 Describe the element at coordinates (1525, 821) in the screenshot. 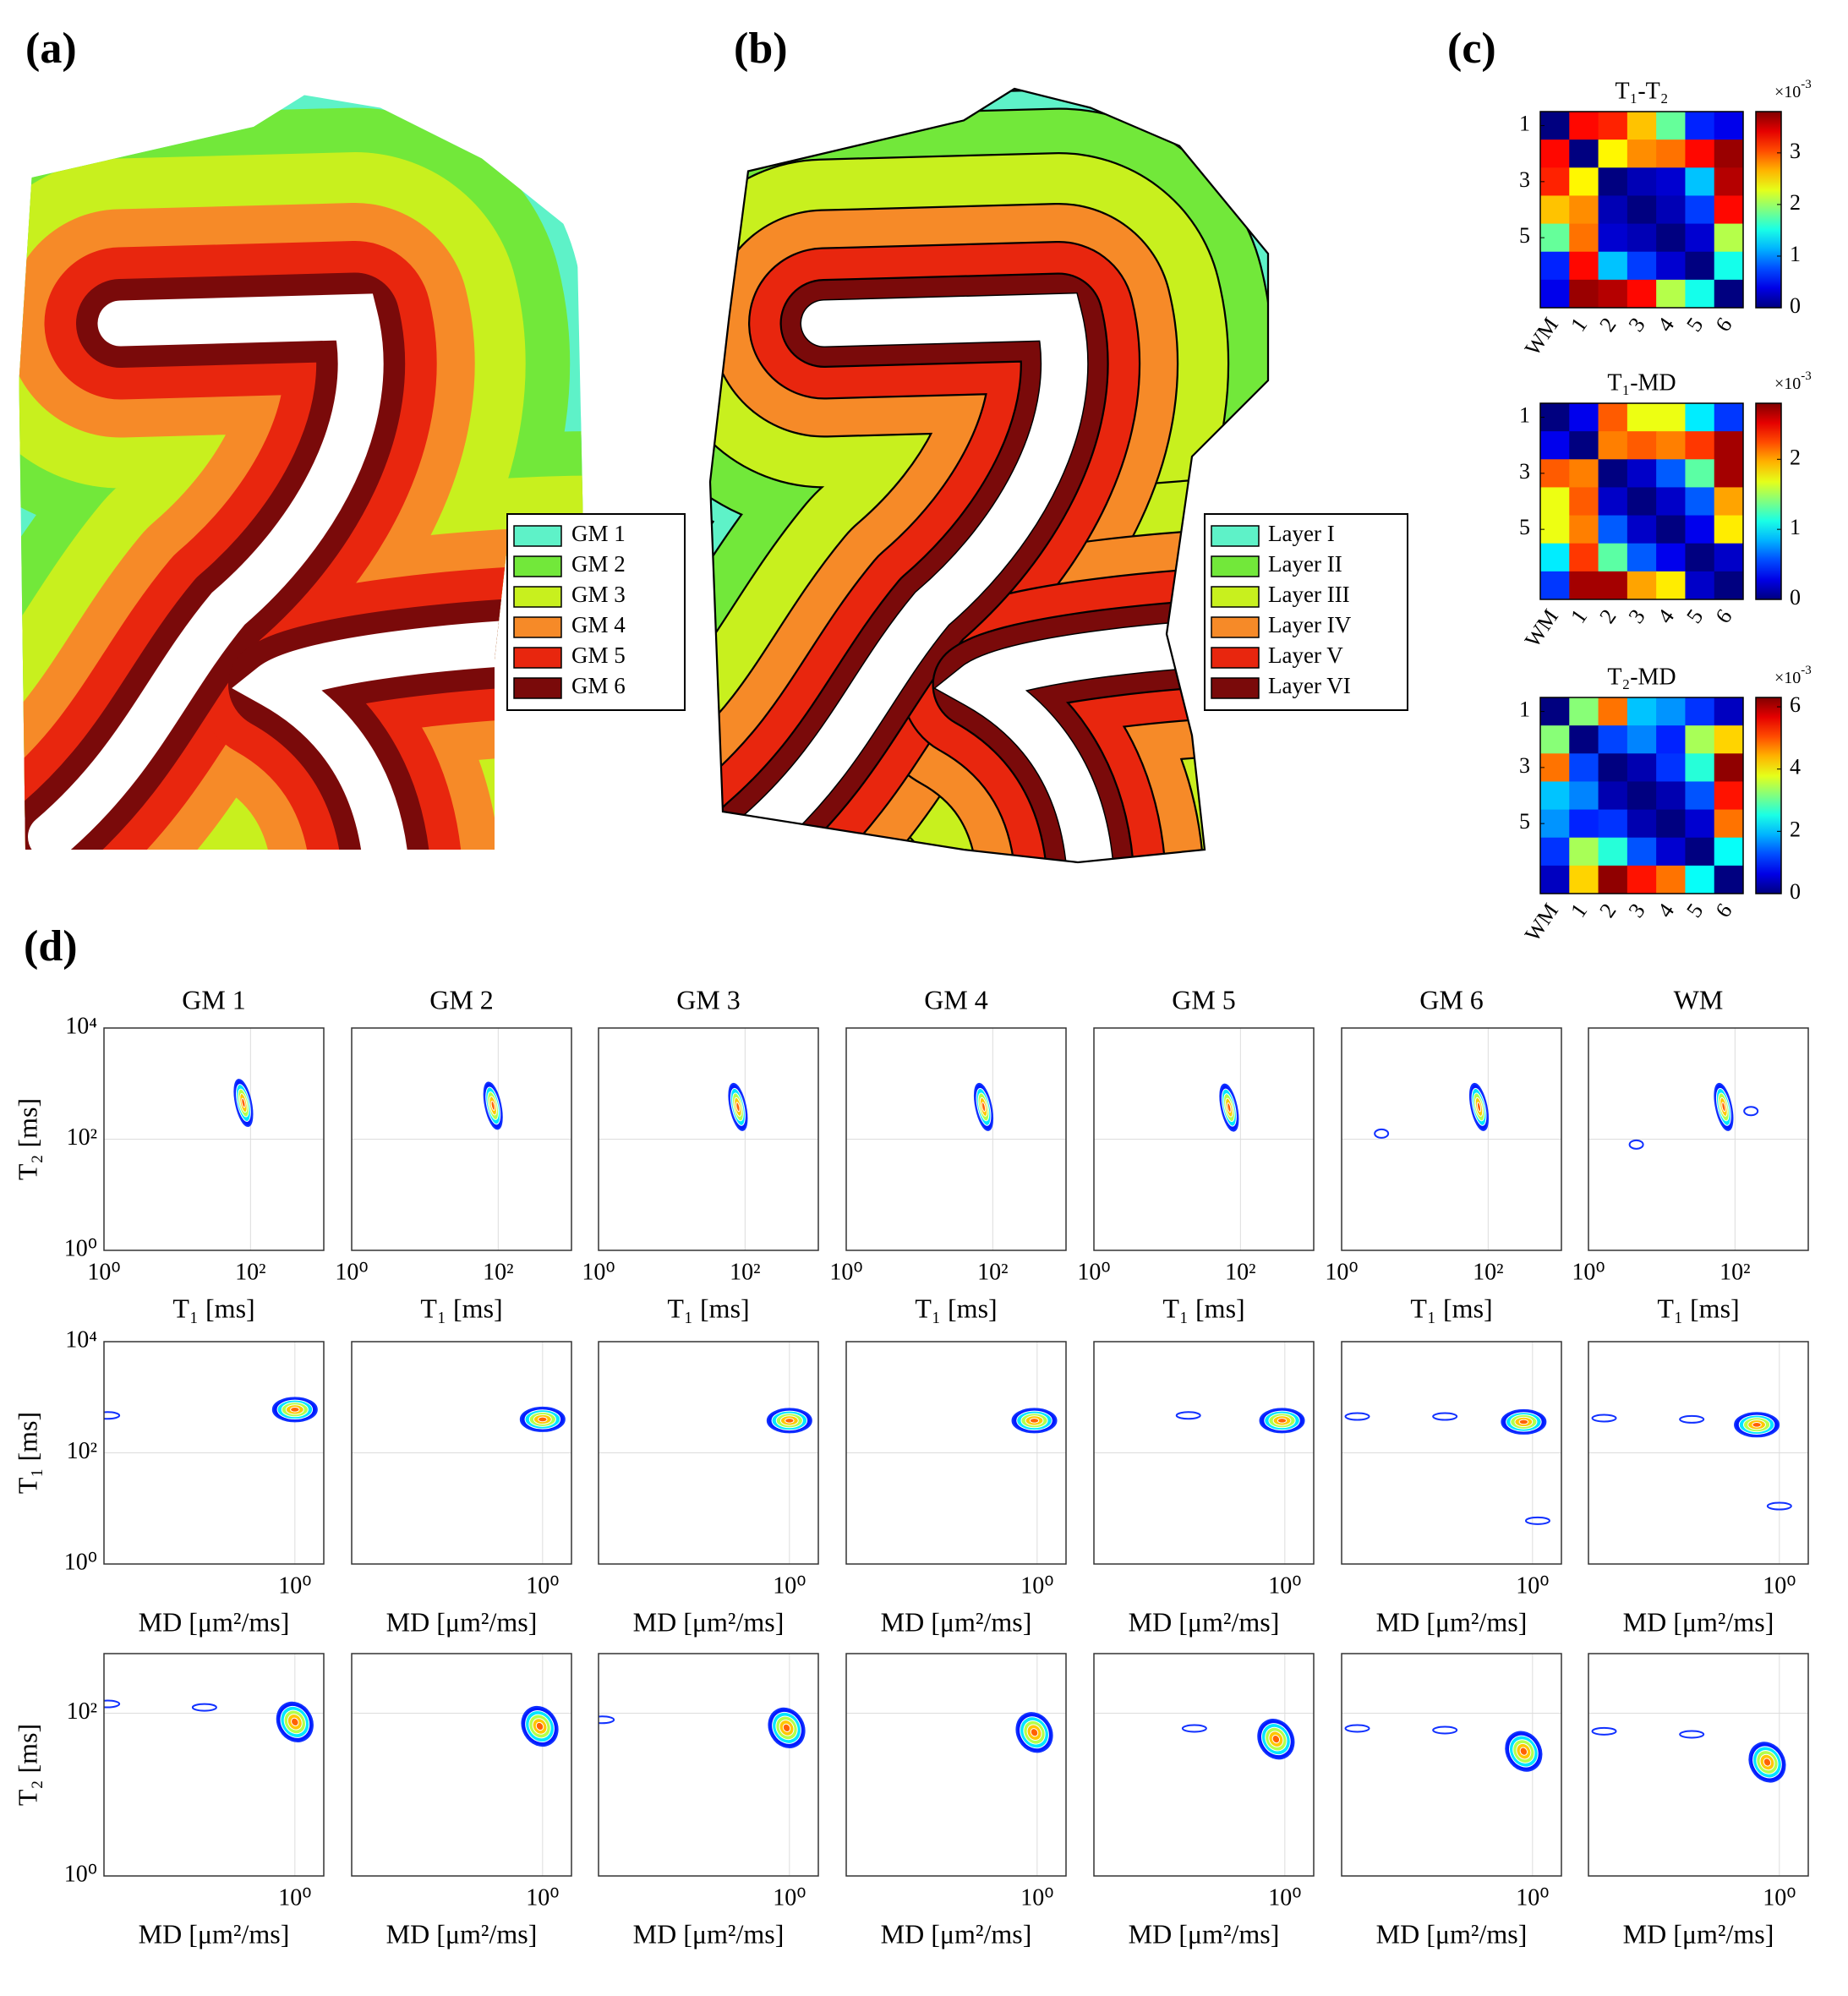

I see `y-tick-label: 5` at that location.